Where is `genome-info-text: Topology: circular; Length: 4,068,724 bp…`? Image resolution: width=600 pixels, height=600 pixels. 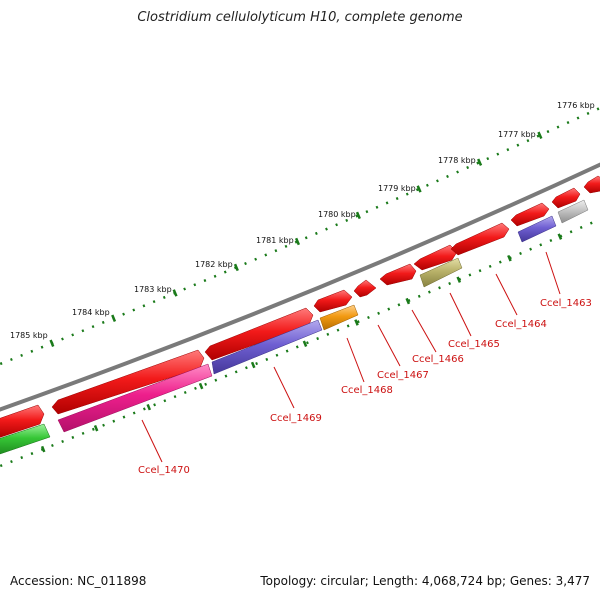
genome-info-text: Topology: circular; Length: 4,068,724 bp… is located at coordinates (425, 581).